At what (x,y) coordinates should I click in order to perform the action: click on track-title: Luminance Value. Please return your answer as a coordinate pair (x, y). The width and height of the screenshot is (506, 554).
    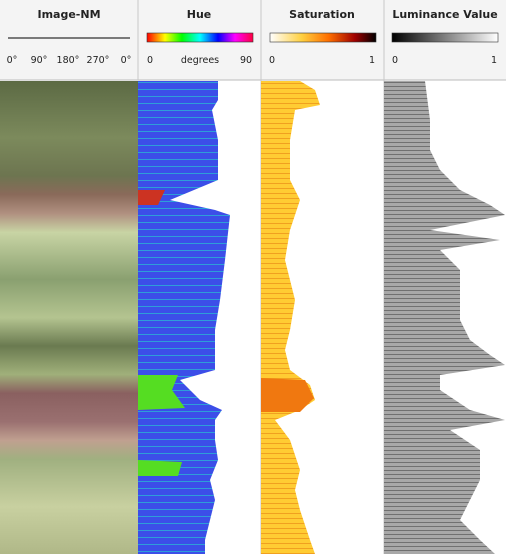
    Looking at the image, I should click on (444, 14).